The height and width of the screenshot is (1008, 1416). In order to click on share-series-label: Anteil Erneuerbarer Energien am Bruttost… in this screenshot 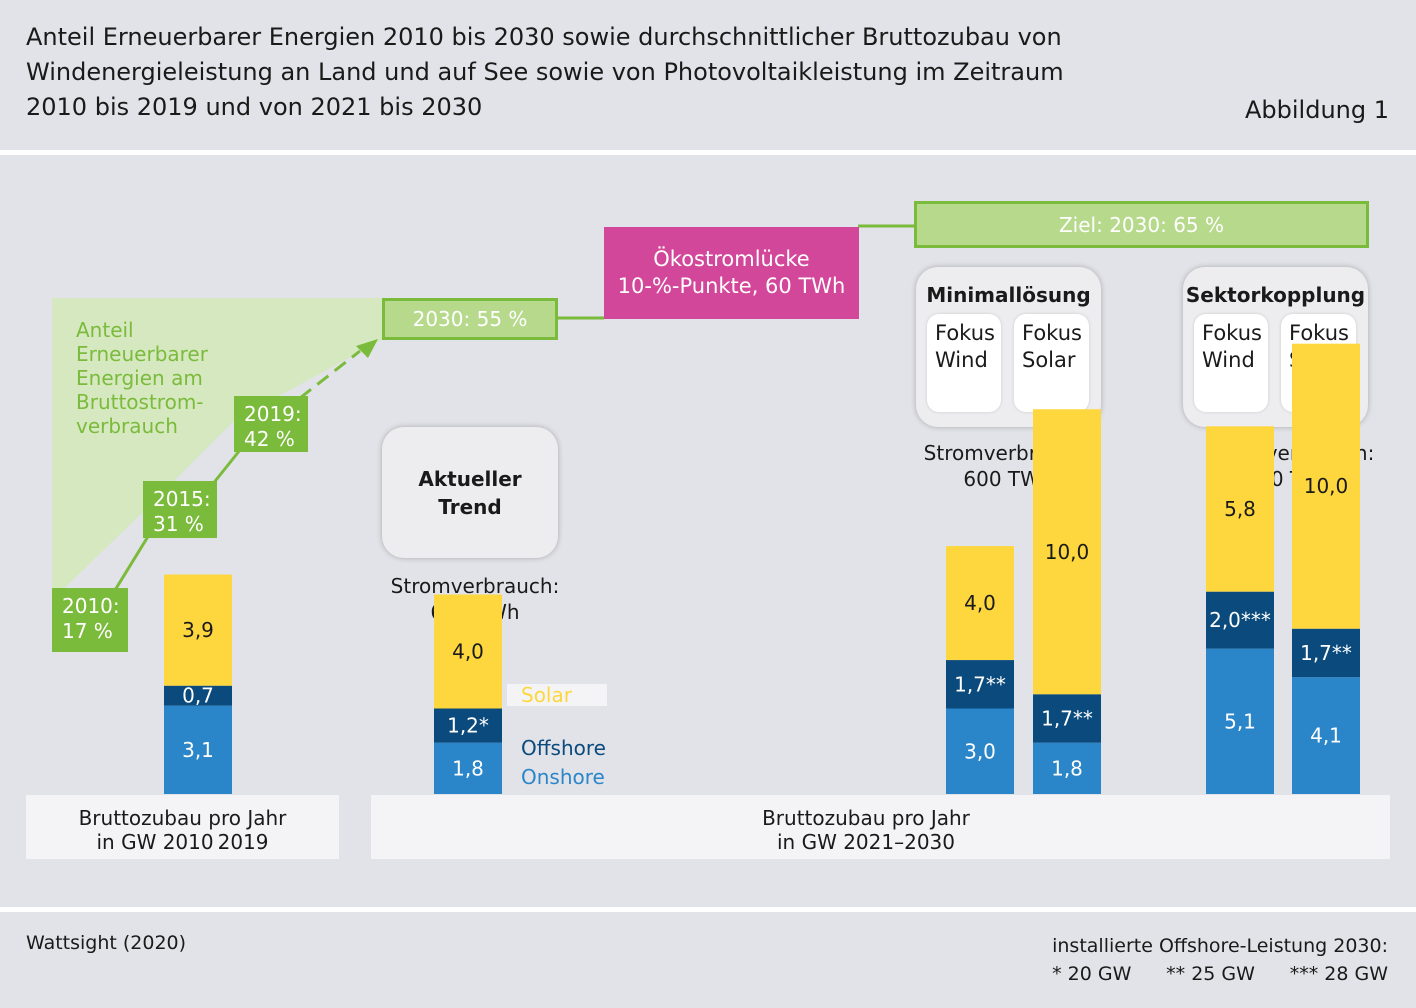, I will do `click(142, 378)`.